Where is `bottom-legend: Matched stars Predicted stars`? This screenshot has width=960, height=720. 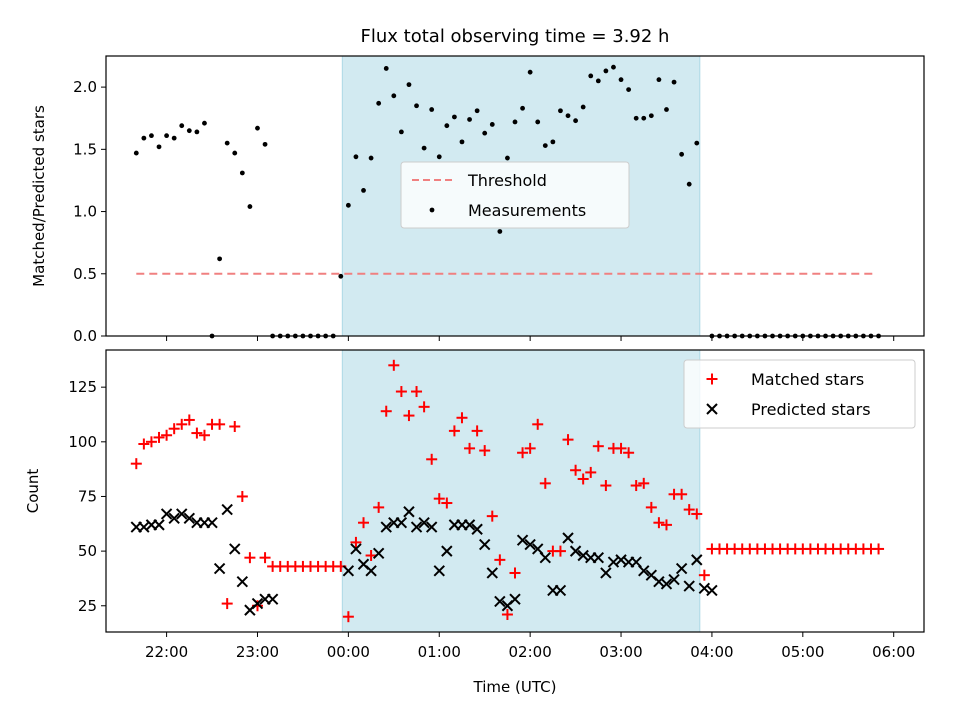
bottom-legend: Matched stars Predicted stars is located at coordinates (799, 394).